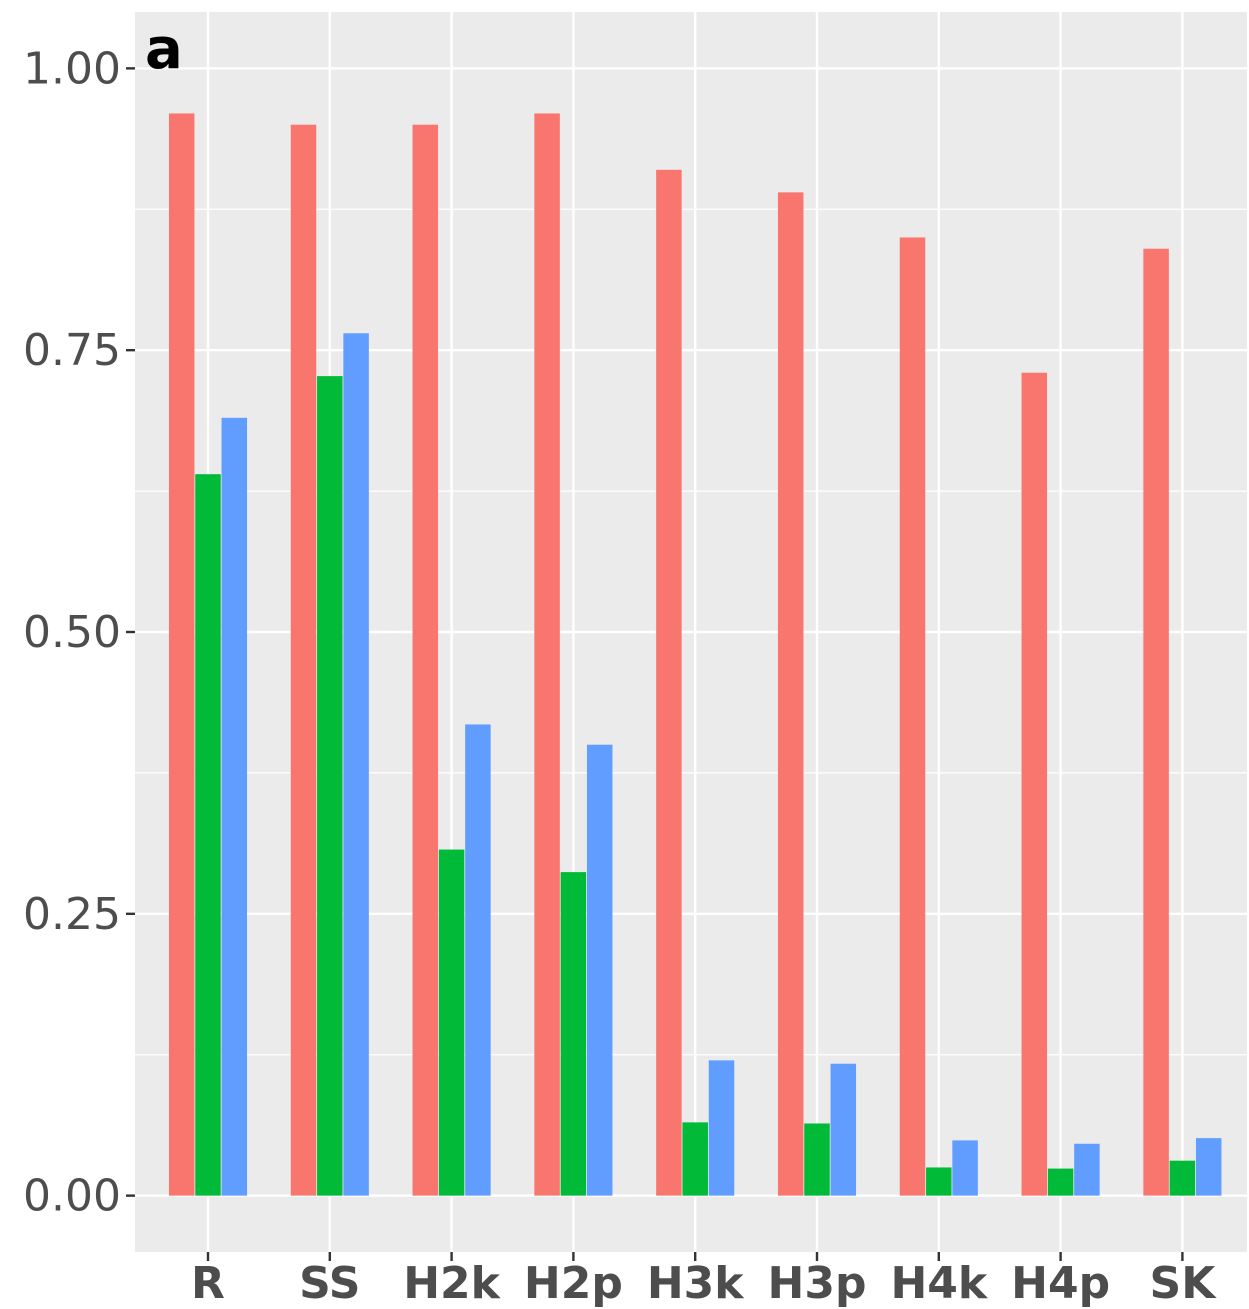 Image resolution: width=1249 pixels, height=1309 pixels. I want to click on bar-H2k-s1, so click(425, 660).